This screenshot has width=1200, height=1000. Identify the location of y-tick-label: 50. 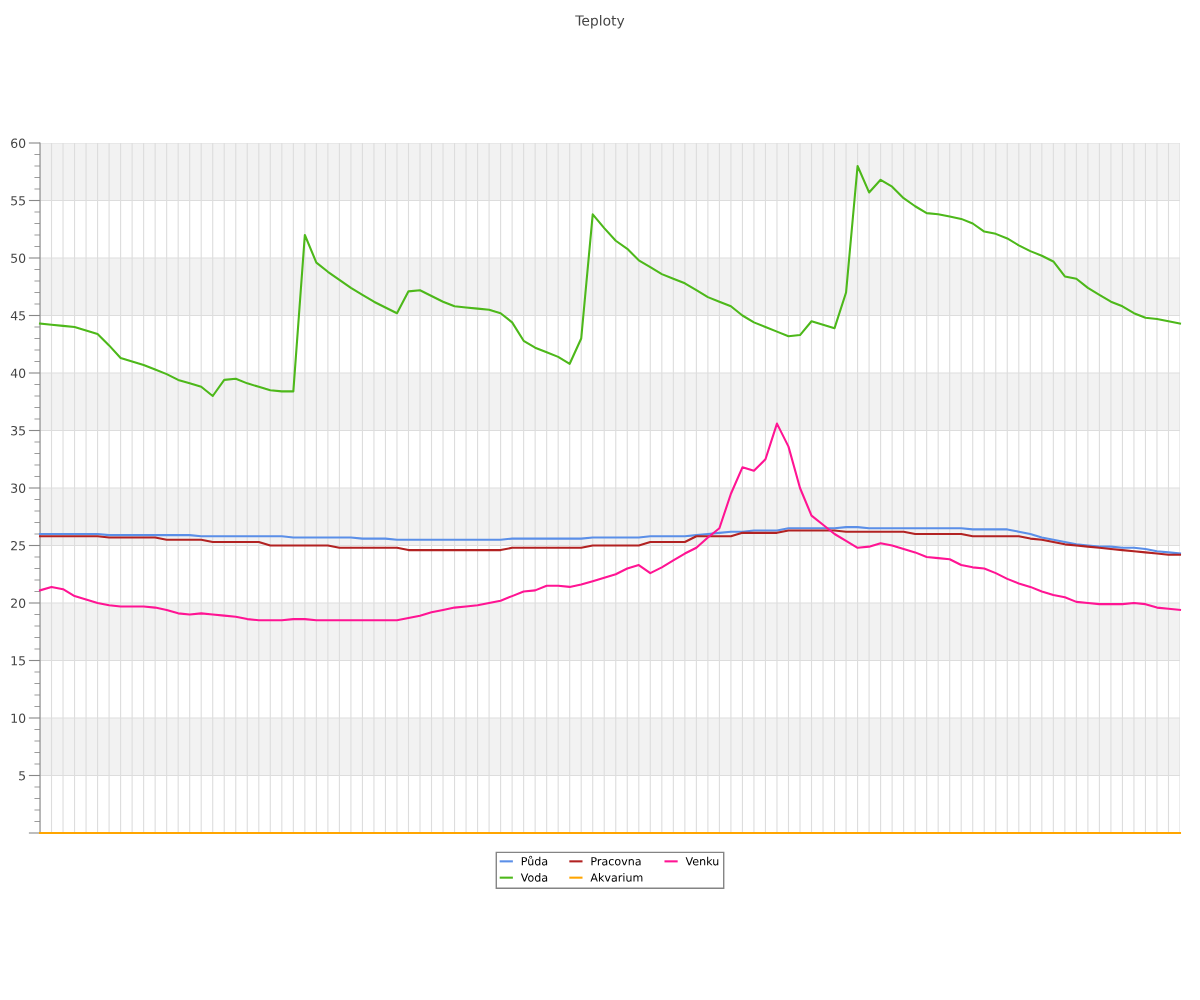
(18, 258).